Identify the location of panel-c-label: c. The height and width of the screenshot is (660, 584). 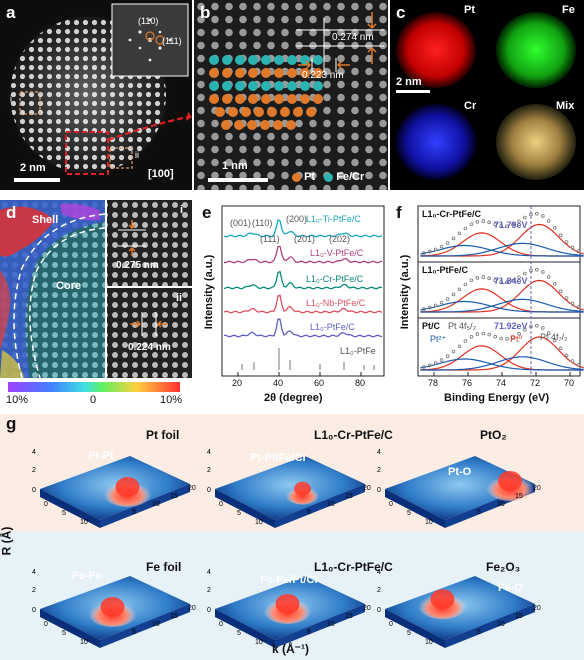
(401, 12).